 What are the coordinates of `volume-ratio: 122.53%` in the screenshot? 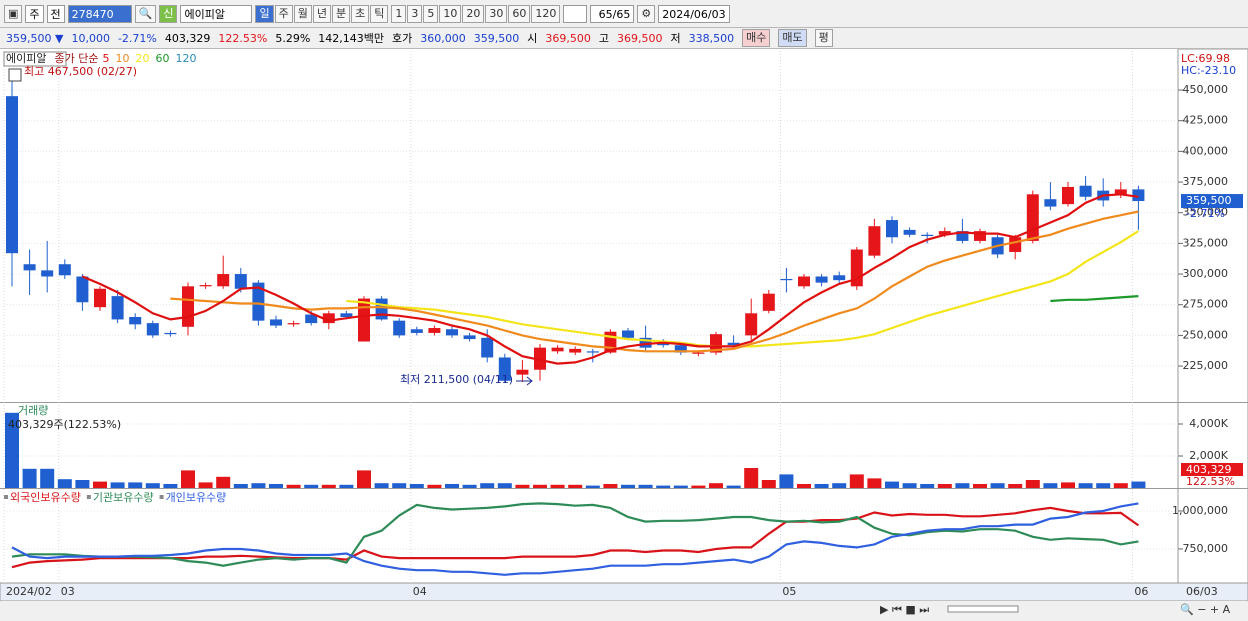 It's located at (243, 38).